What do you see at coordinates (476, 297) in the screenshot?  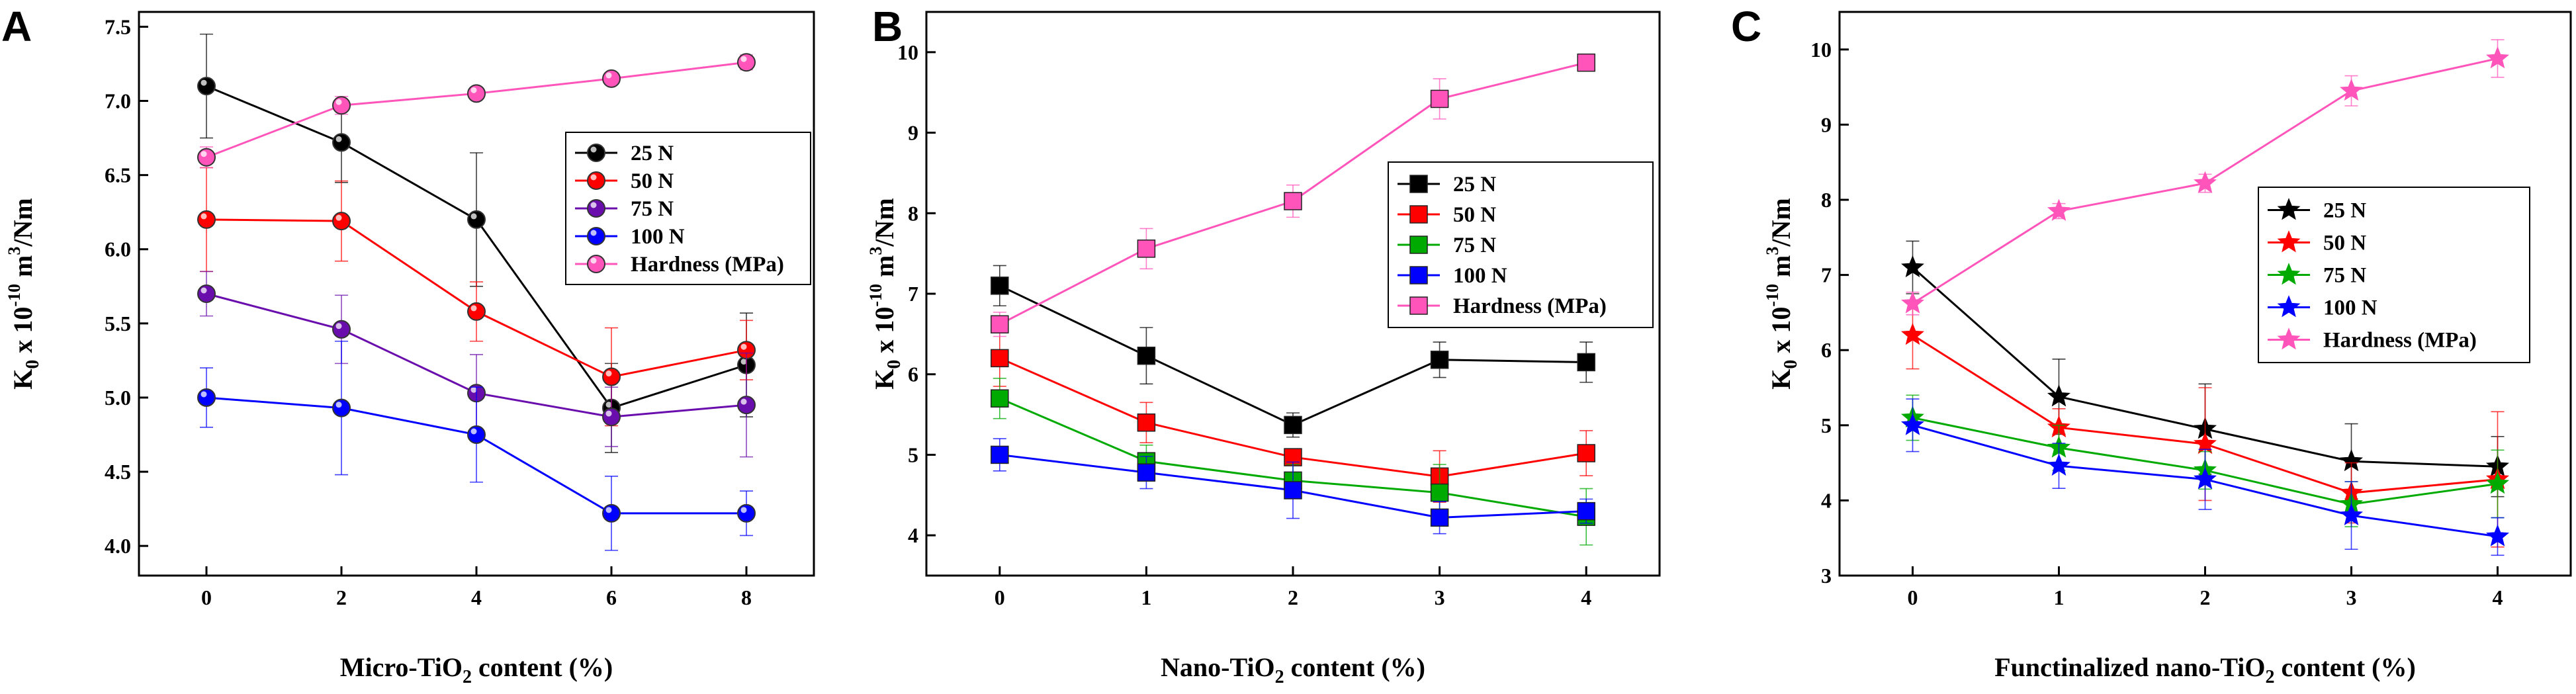 I see `series-50-n` at bounding box center [476, 297].